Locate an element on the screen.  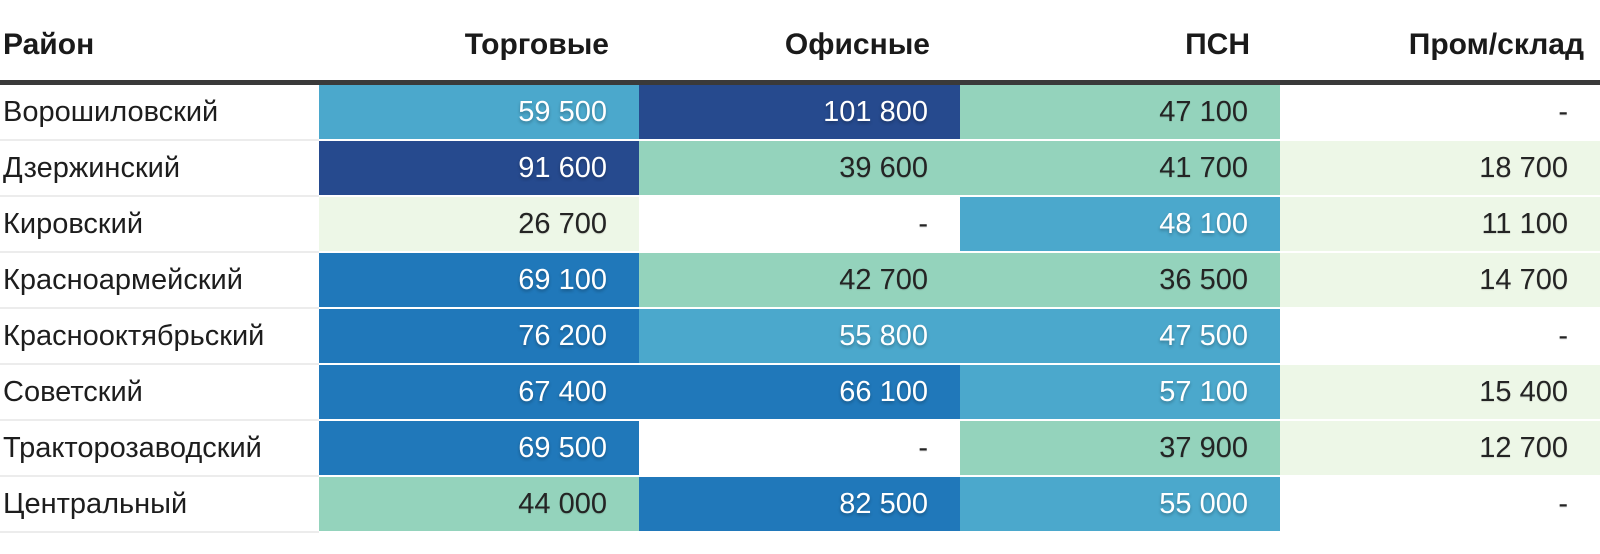
cell-office: 55 800 is located at coordinates (799, 337).